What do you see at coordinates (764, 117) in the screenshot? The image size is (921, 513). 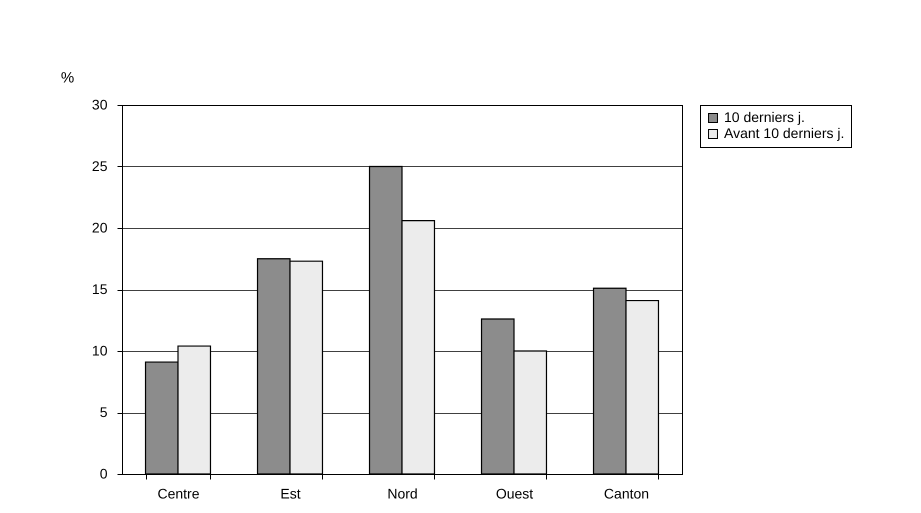 I see `legend-label: 10 derniers j.` at bounding box center [764, 117].